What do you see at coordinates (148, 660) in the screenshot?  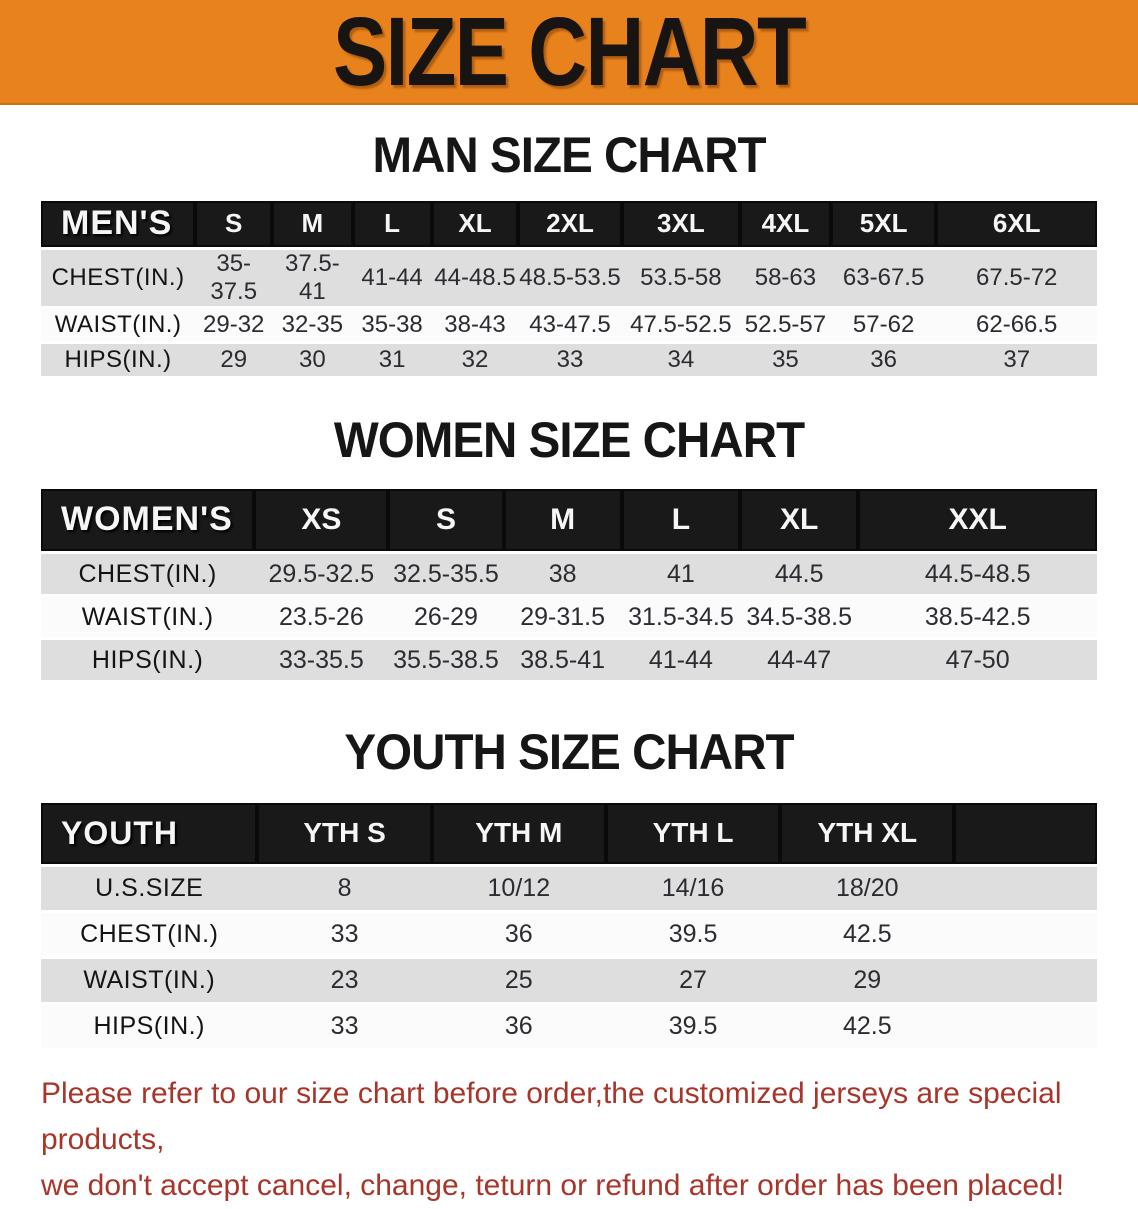 I see `women-row-label-hips-in: HIPS(IN.)` at bounding box center [148, 660].